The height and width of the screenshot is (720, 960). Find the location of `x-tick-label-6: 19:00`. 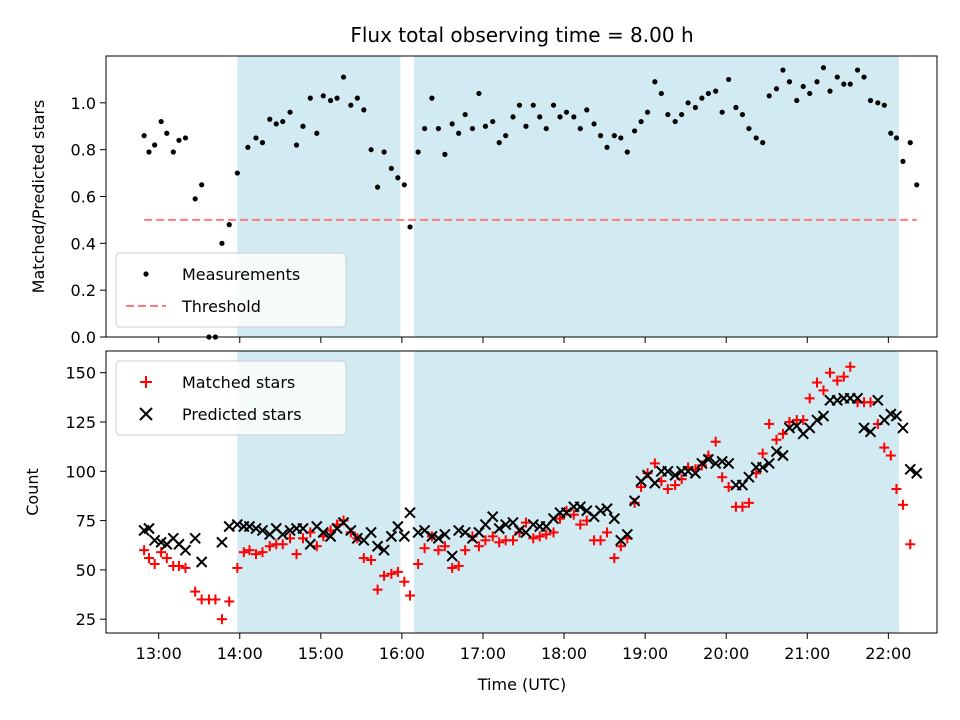

x-tick-label-6: 19:00 is located at coordinates (645, 653).